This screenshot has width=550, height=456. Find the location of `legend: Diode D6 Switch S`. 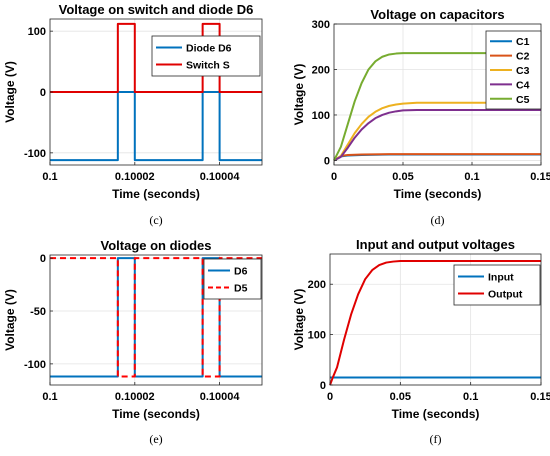

legend: Diode D6 Switch S is located at coordinates (206, 56).